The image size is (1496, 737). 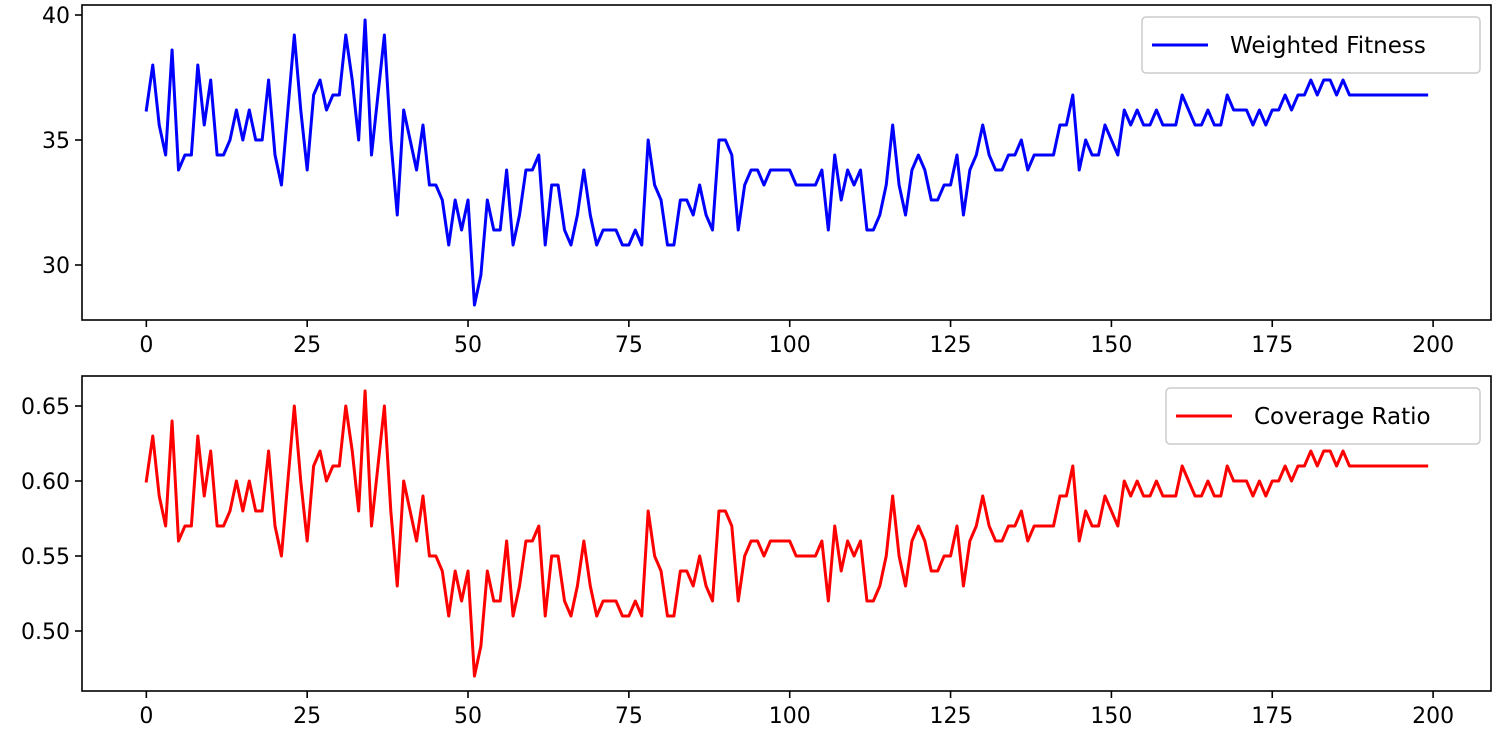 What do you see at coordinates (1342, 417) in the screenshot?
I see `legend-label: Coverage Ratio` at bounding box center [1342, 417].